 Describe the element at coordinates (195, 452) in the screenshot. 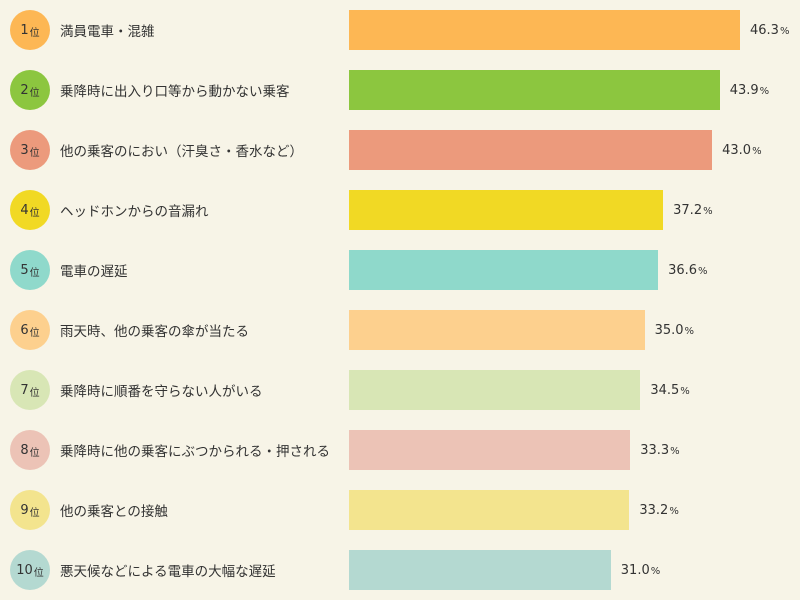

I see `category-label: 乗降時に他の乗客にぶつかられる・押される` at that location.